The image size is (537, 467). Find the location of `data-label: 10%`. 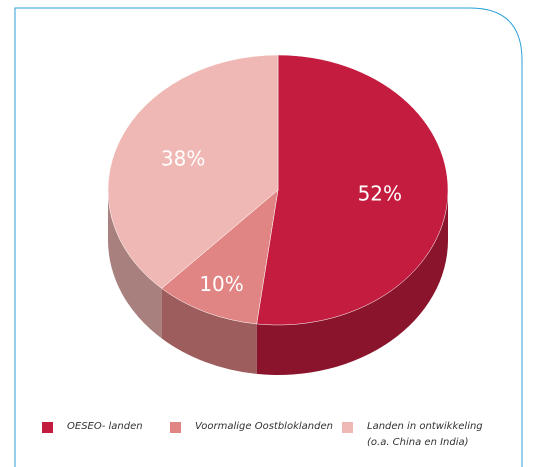

data-label: 10% is located at coordinates (221, 284).